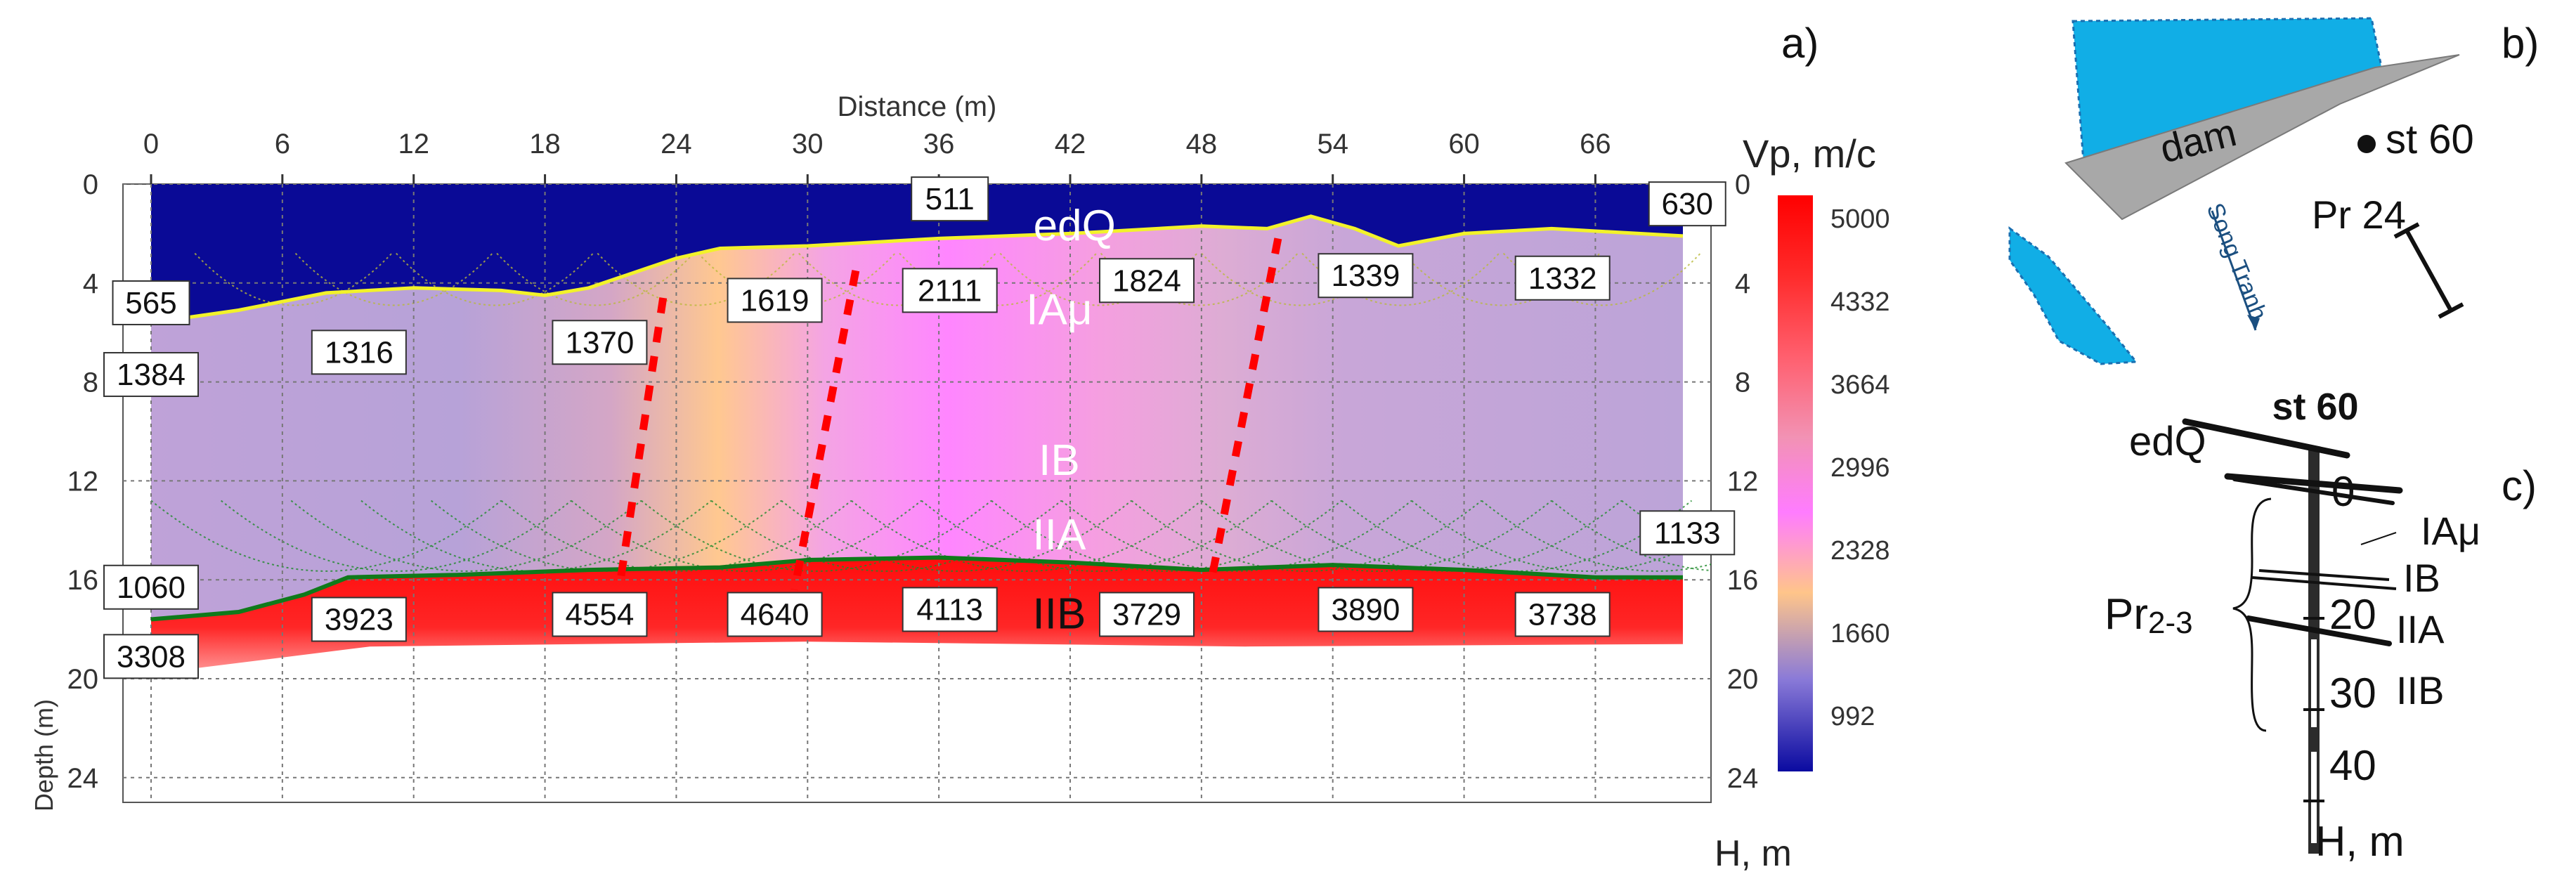  Describe the element at coordinates (1059, 614) in the screenshot. I see `layer-name-label: IIB` at that location.